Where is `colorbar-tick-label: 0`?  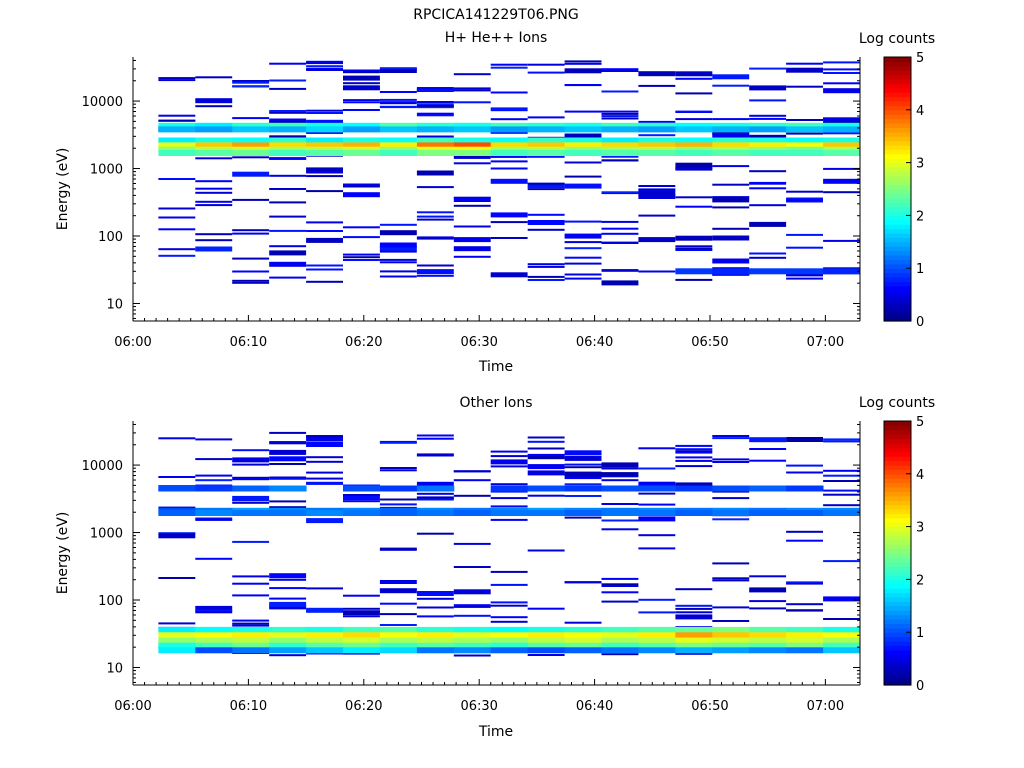
colorbar-tick-label: 0 is located at coordinates (920, 686).